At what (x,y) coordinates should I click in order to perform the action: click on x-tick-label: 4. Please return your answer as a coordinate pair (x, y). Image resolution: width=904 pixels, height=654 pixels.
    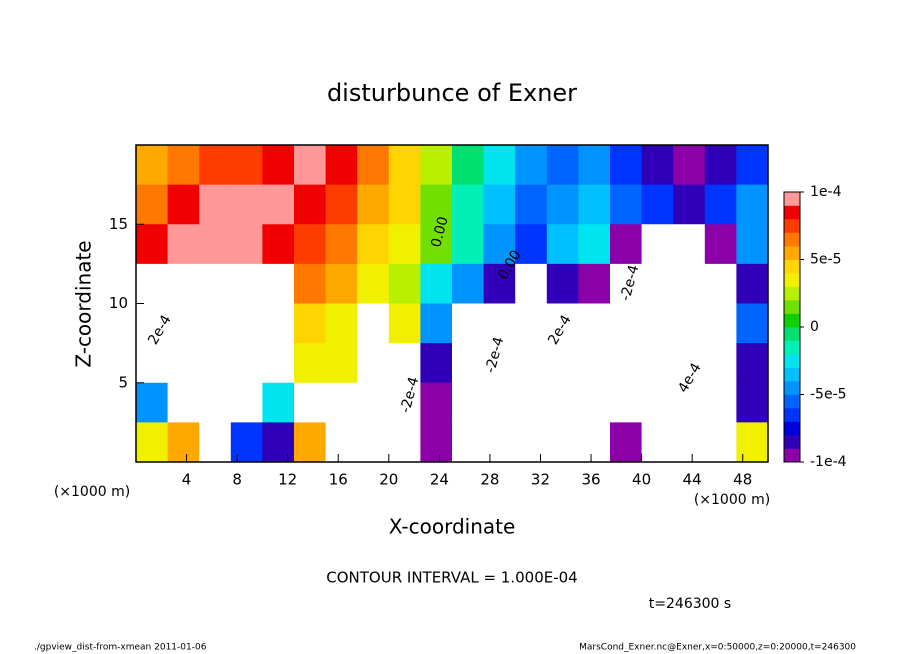
    Looking at the image, I should click on (187, 480).